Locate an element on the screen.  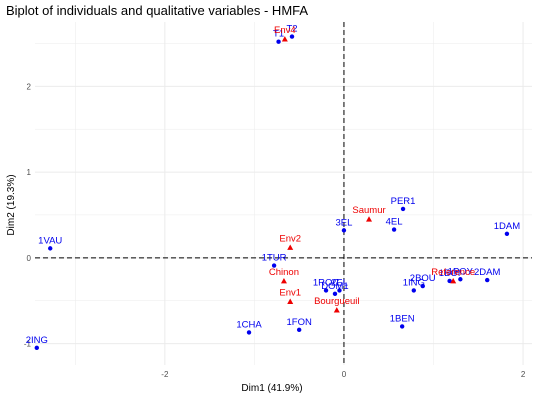
individual-label: DOM1 is located at coordinates (334, 286).